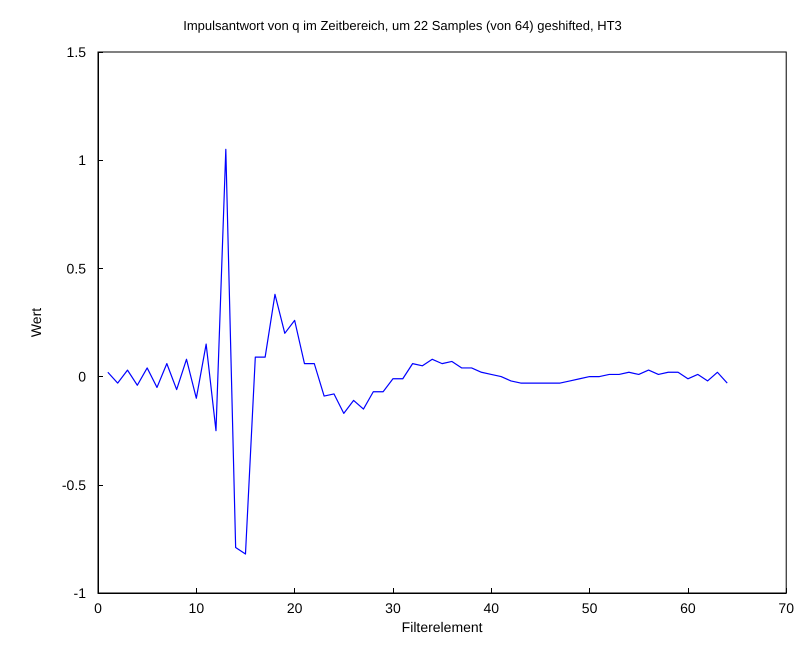  I want to click on y-tick-label: 1, so click(82, 160).